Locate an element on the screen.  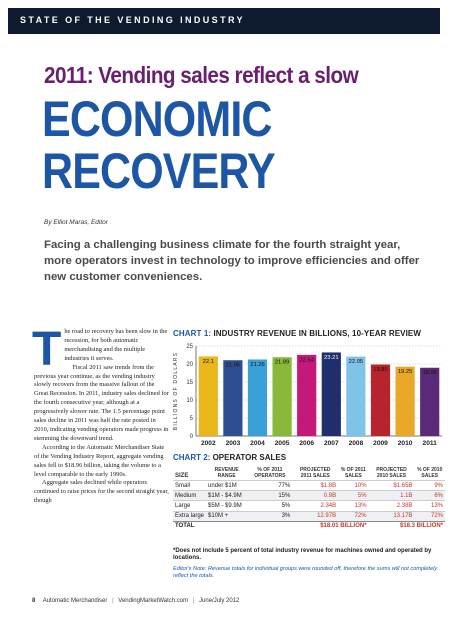
table-cell: 9% is located at coordinates (429, 485).